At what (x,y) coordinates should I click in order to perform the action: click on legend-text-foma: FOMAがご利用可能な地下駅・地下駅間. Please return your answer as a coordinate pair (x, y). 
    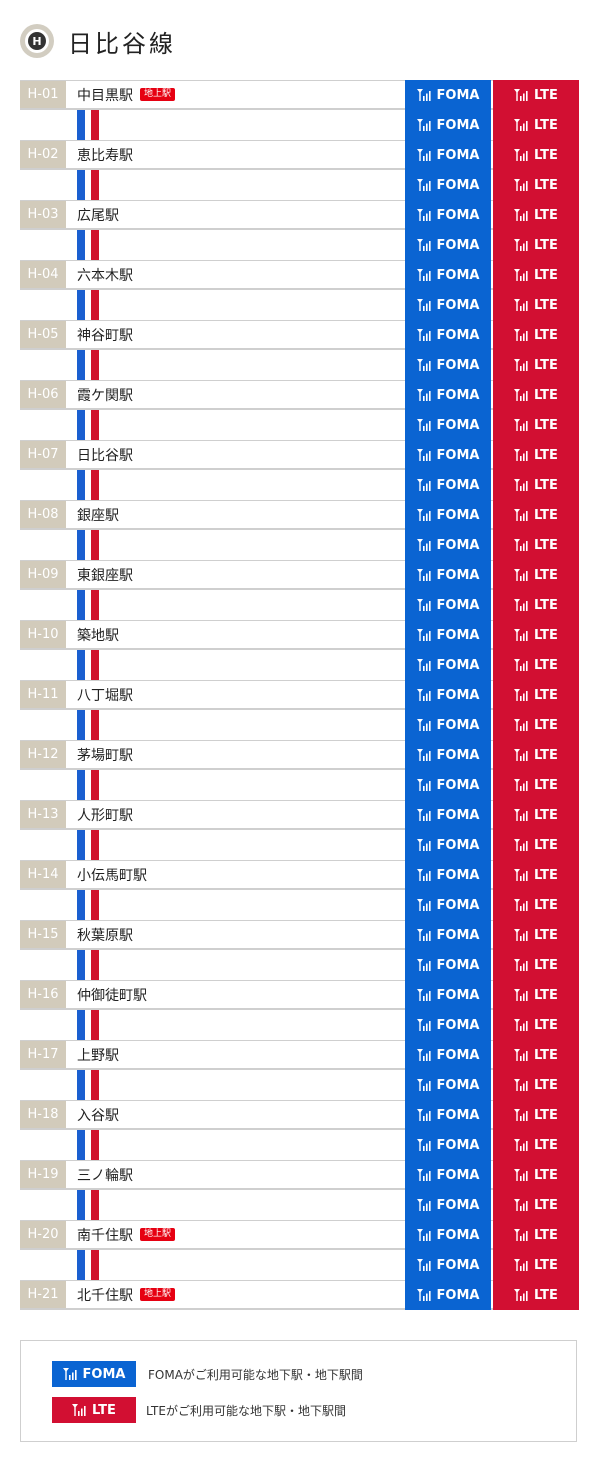
    Looking at the image, I should click on (255, 1374).